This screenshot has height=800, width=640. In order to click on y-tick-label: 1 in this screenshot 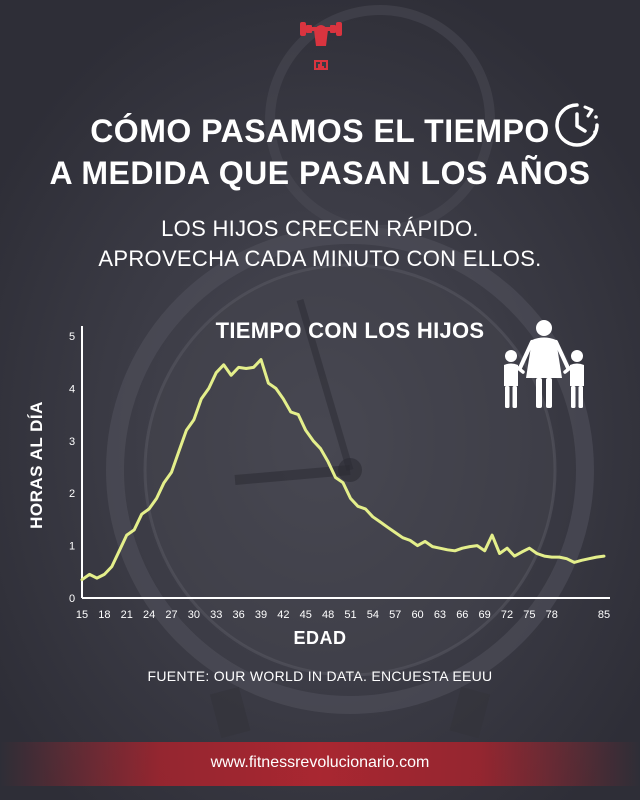, I will do `click(72, 547)`.